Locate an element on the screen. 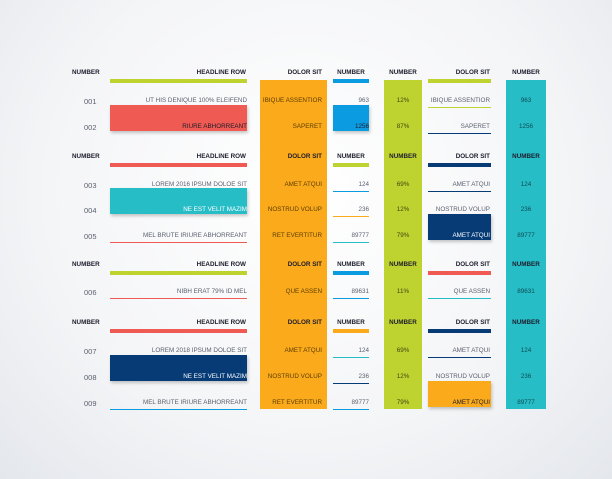 The width and height of the screenshot is (612, 479). row-number: 009 is located at coordinates (90, 403).